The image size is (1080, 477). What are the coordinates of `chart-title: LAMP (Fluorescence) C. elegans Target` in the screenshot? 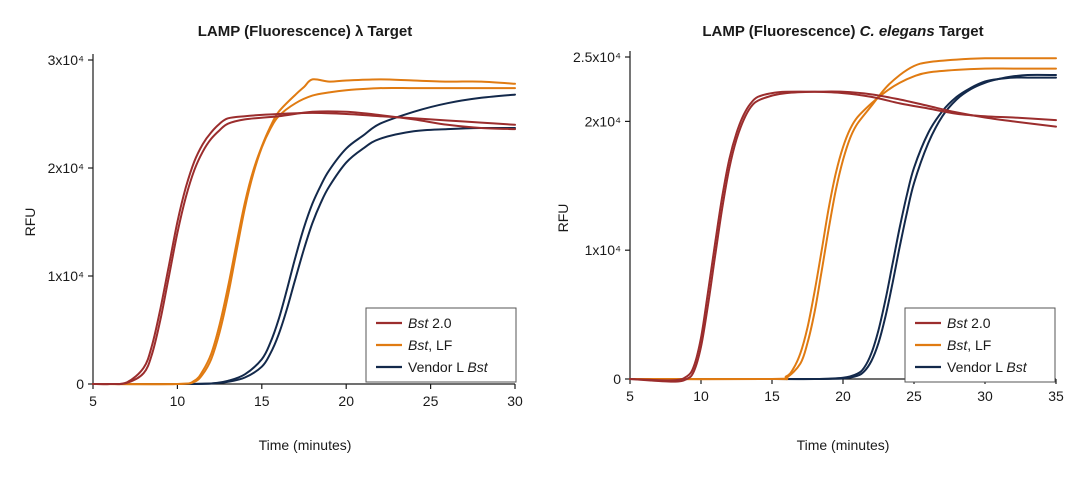 It's located at (842, 31).